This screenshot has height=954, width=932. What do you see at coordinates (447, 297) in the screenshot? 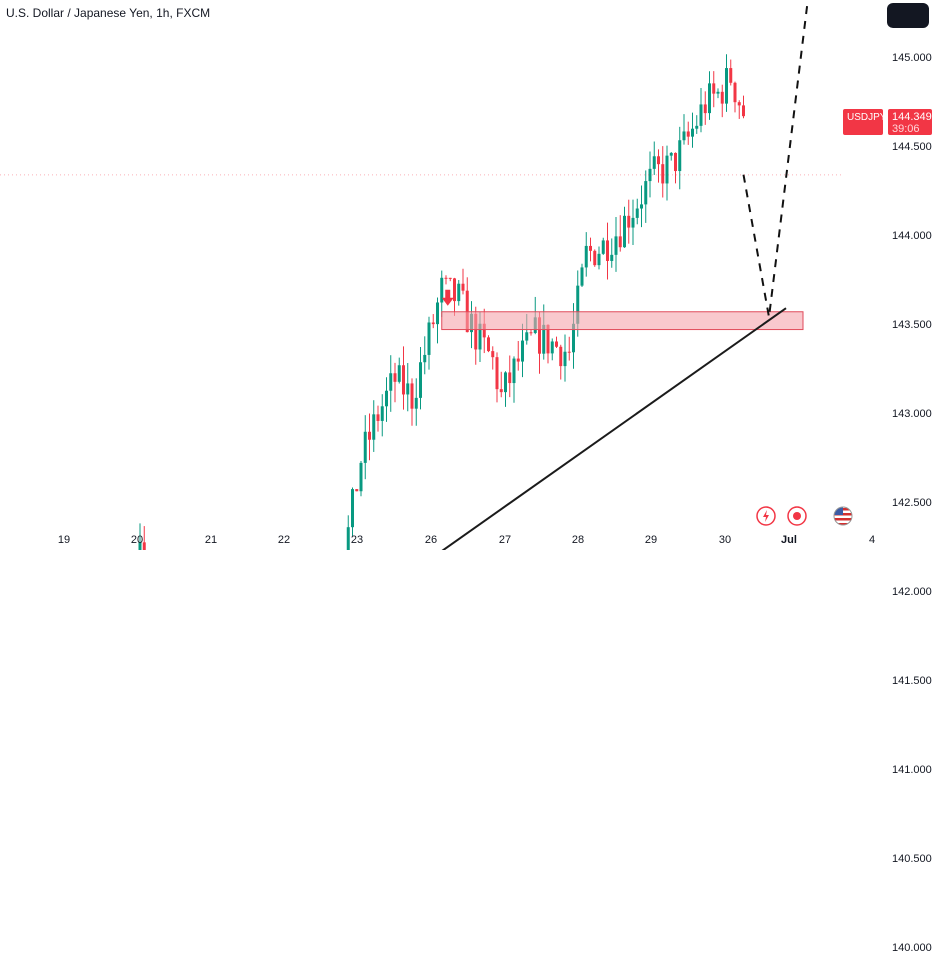
I see `down-arrow-icon` at bounding box center [447, 297].